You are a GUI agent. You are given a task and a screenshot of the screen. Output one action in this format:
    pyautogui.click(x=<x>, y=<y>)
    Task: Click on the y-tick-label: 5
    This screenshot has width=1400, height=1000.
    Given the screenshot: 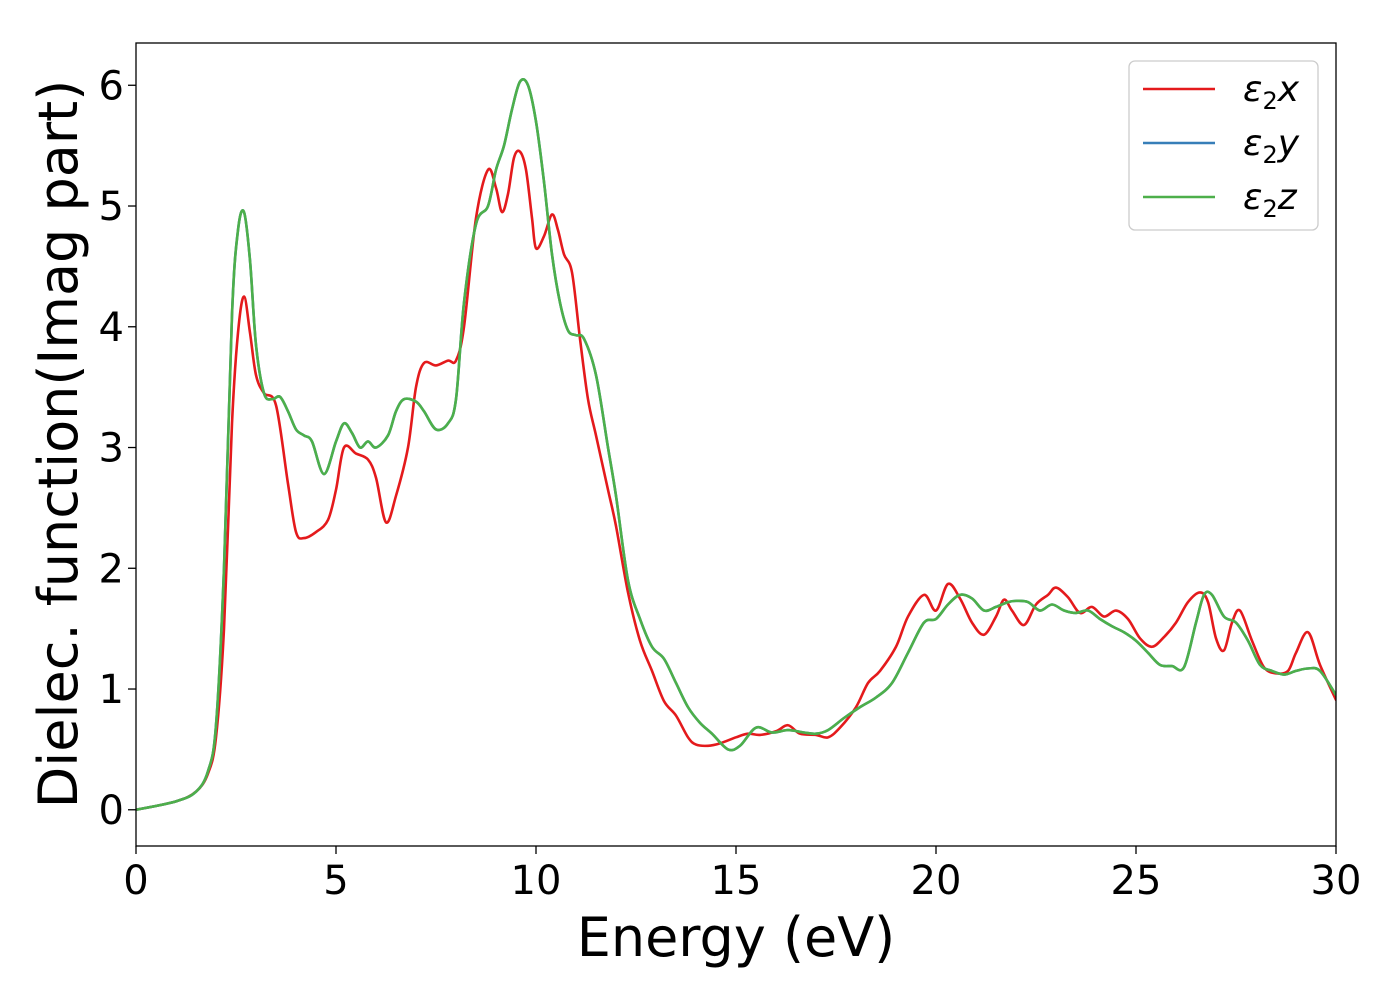 What is the action you would take?
    pyautogui.click(x=111, y=207)
    